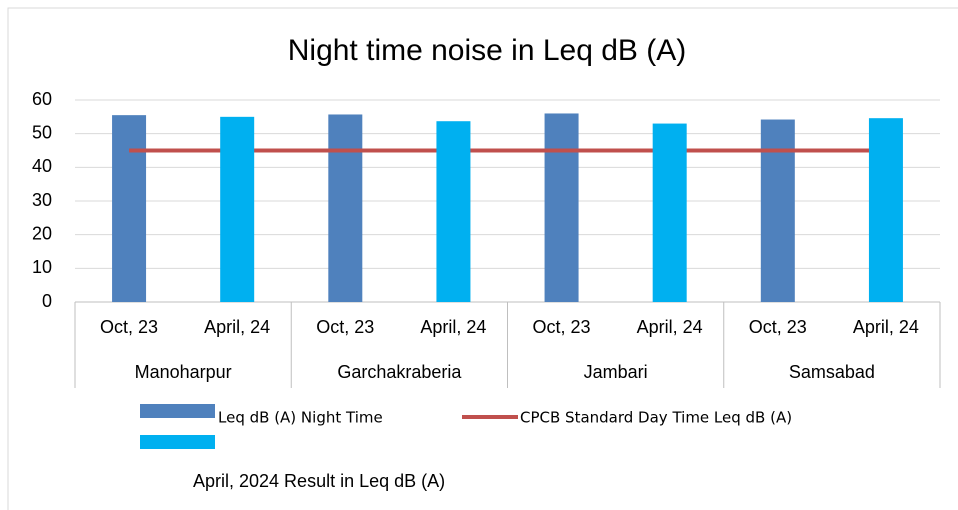 The width and height of the screenshot is (958, 510). I want to click on y-tick-label: 30, so click(42, 200).